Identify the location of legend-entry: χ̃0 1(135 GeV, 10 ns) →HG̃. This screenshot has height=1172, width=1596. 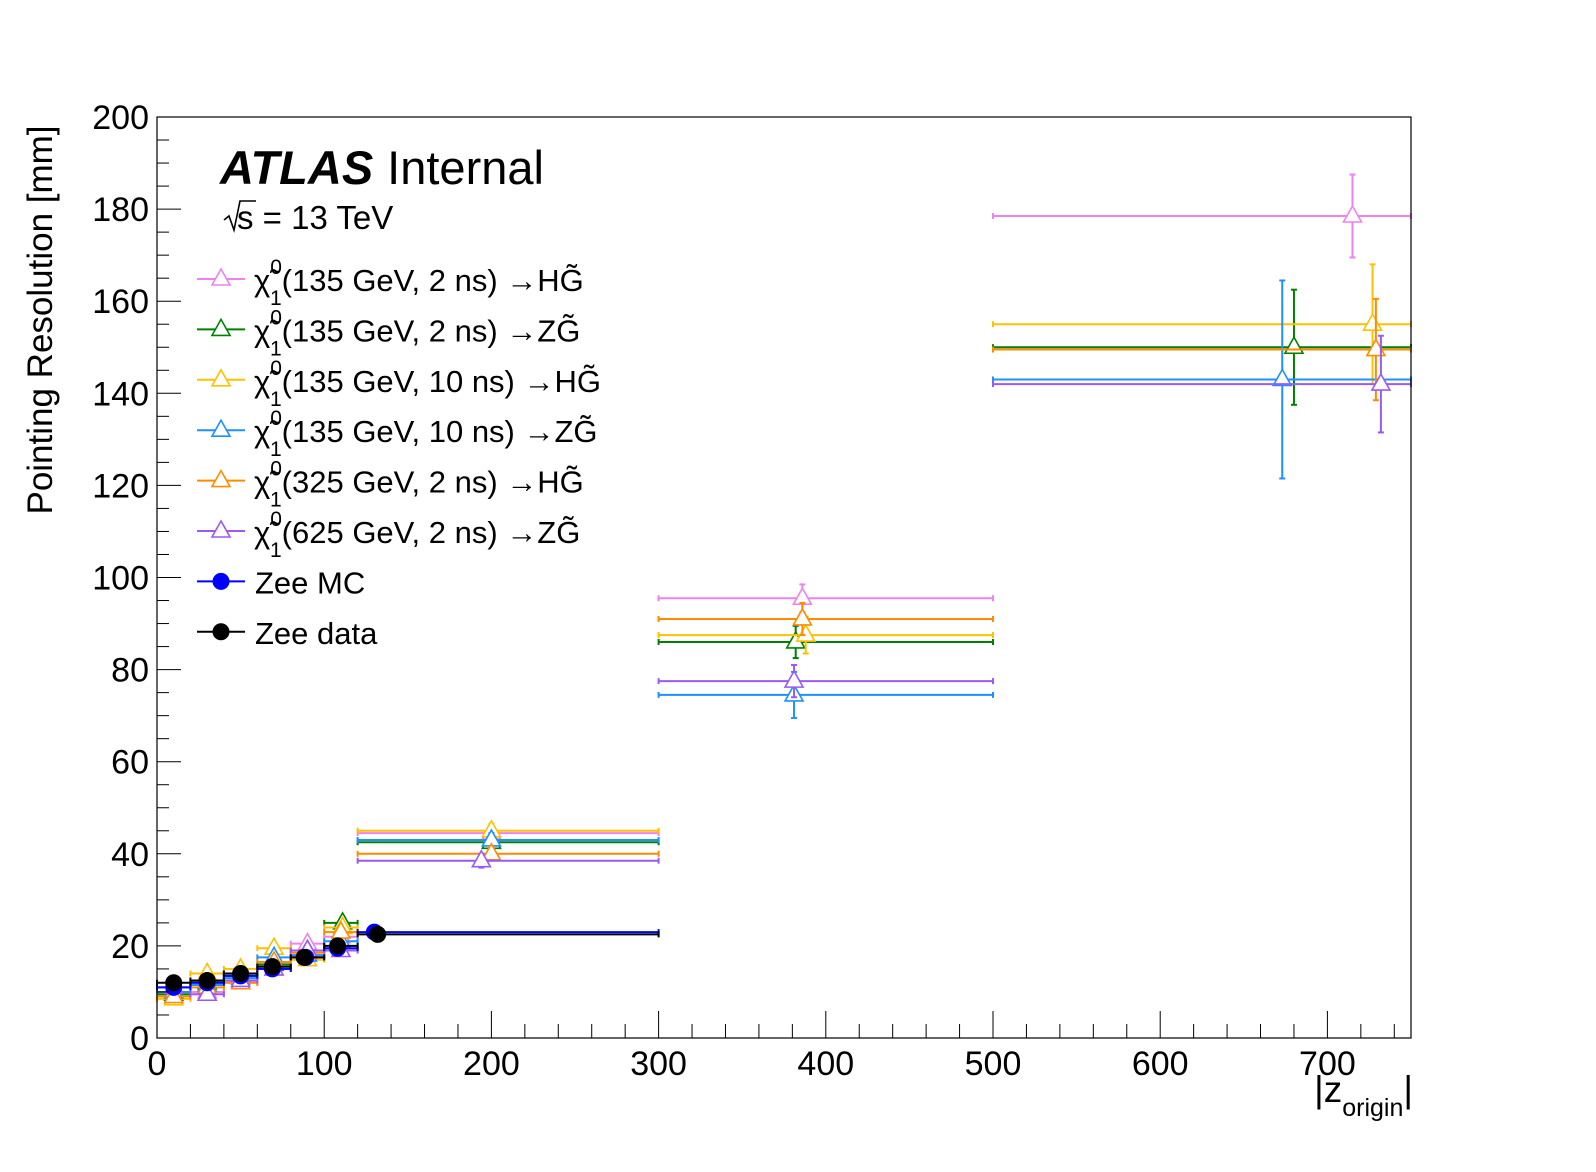
(399, 384).